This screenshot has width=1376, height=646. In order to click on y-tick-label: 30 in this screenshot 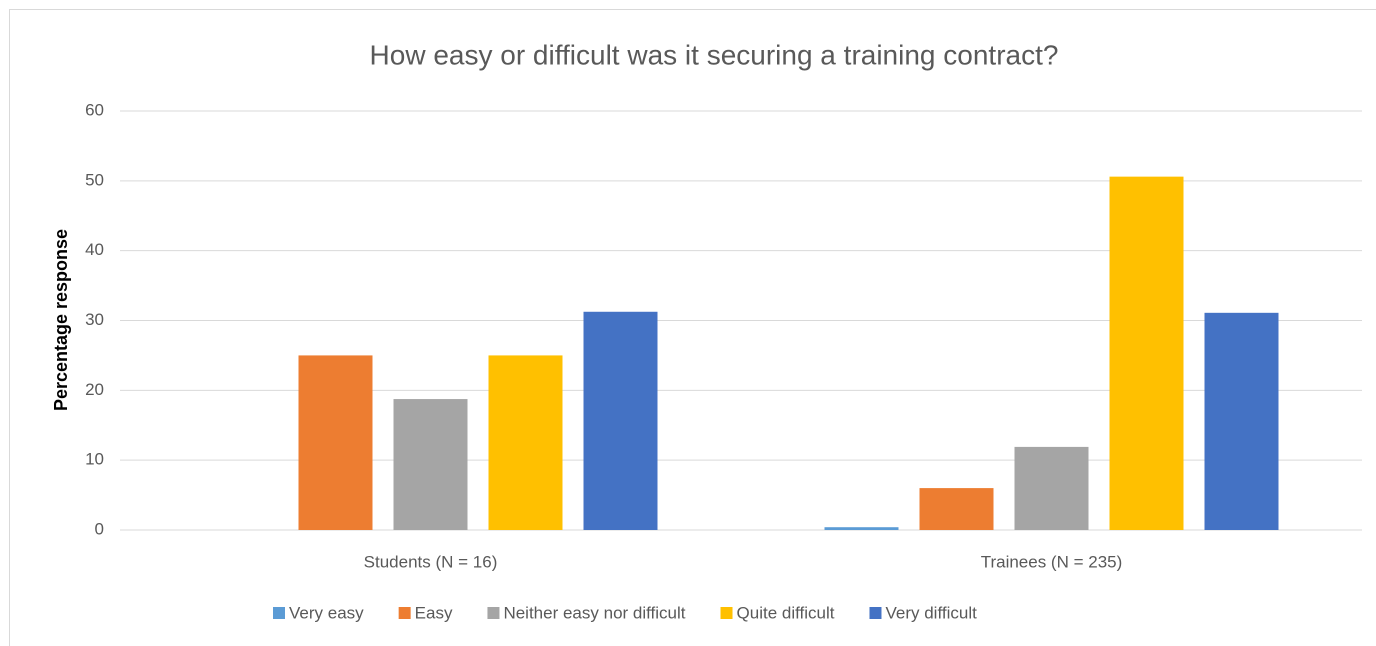, I will do `click(94, 319)`.